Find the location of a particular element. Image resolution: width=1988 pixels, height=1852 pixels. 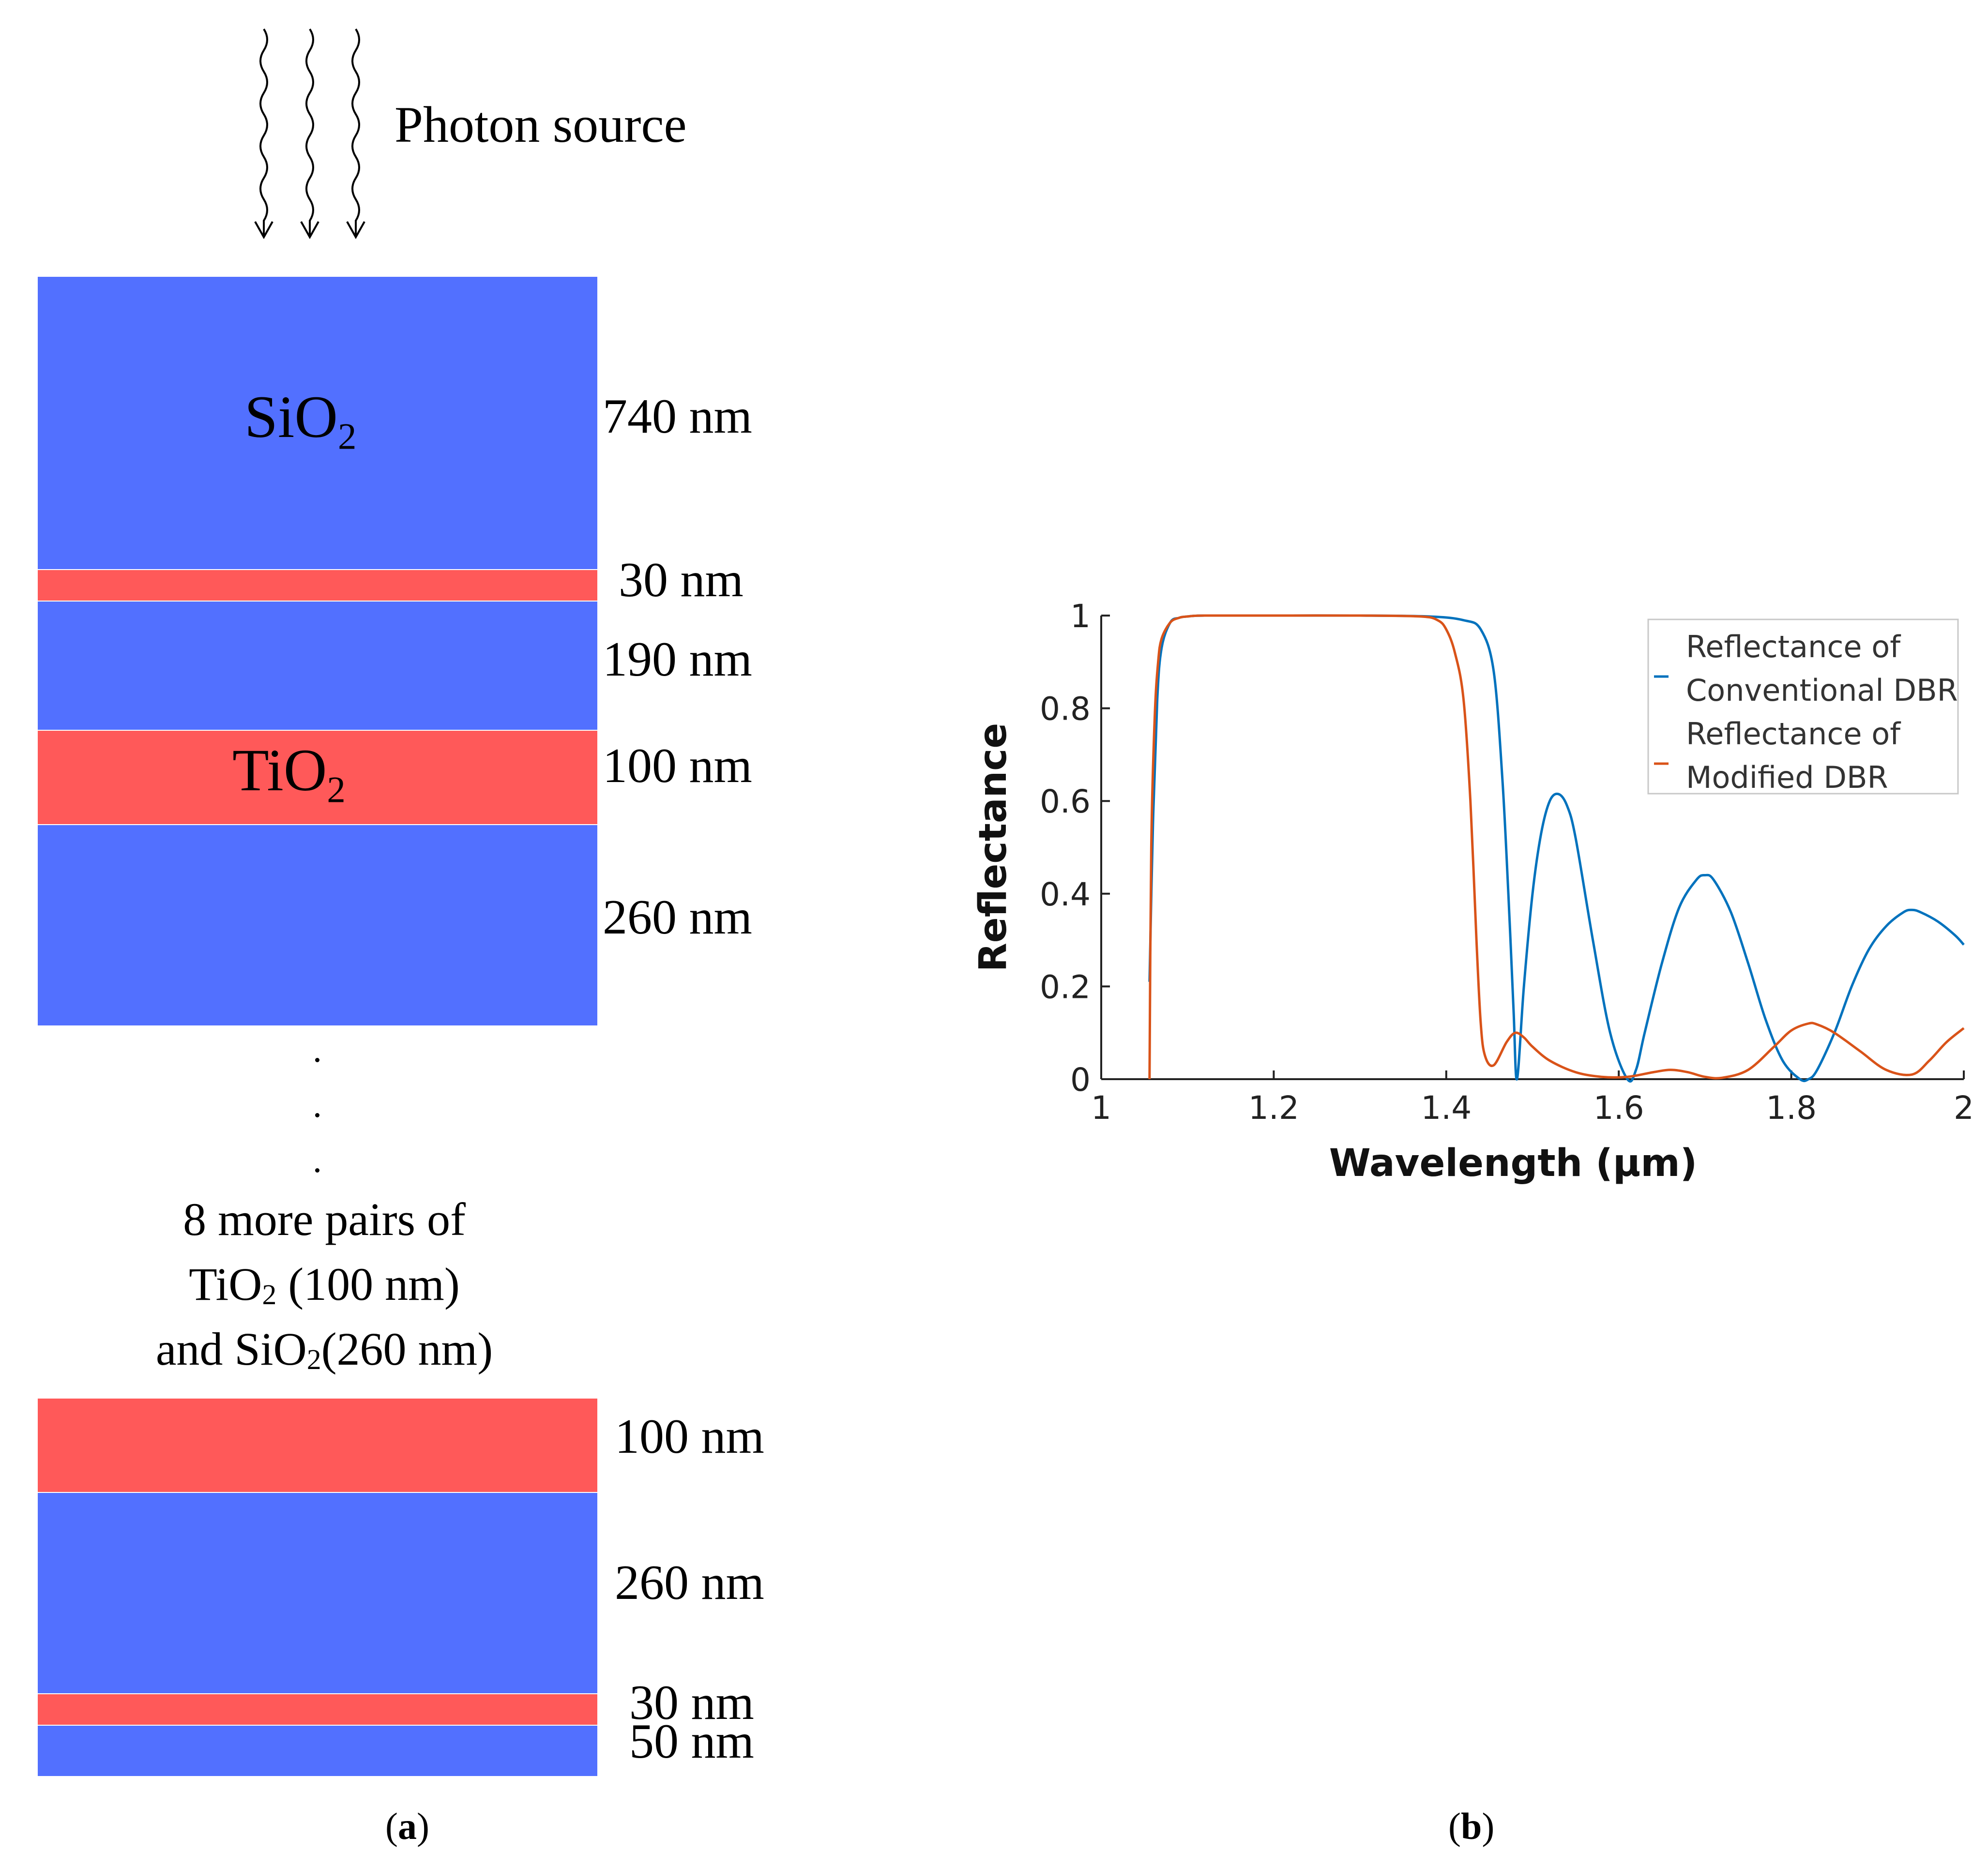

more-pairs-note-line2: TiO2 (100 nm) is located at coordinates (324, 1284).